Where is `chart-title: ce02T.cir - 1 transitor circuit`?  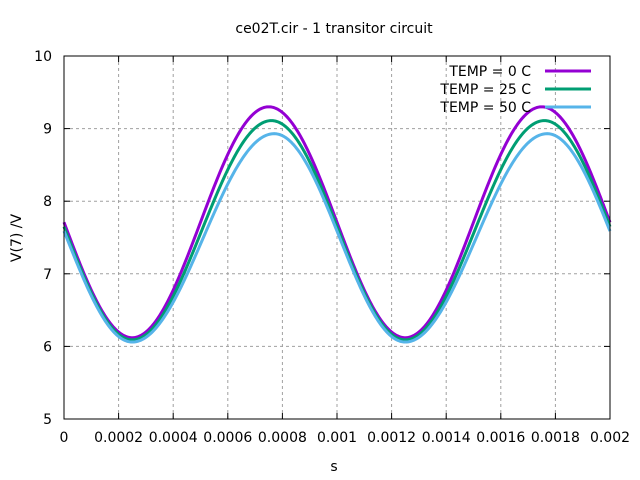
chart-title: ce02T.cir - 1 transitor circuit is located at coordinates (334, 29).